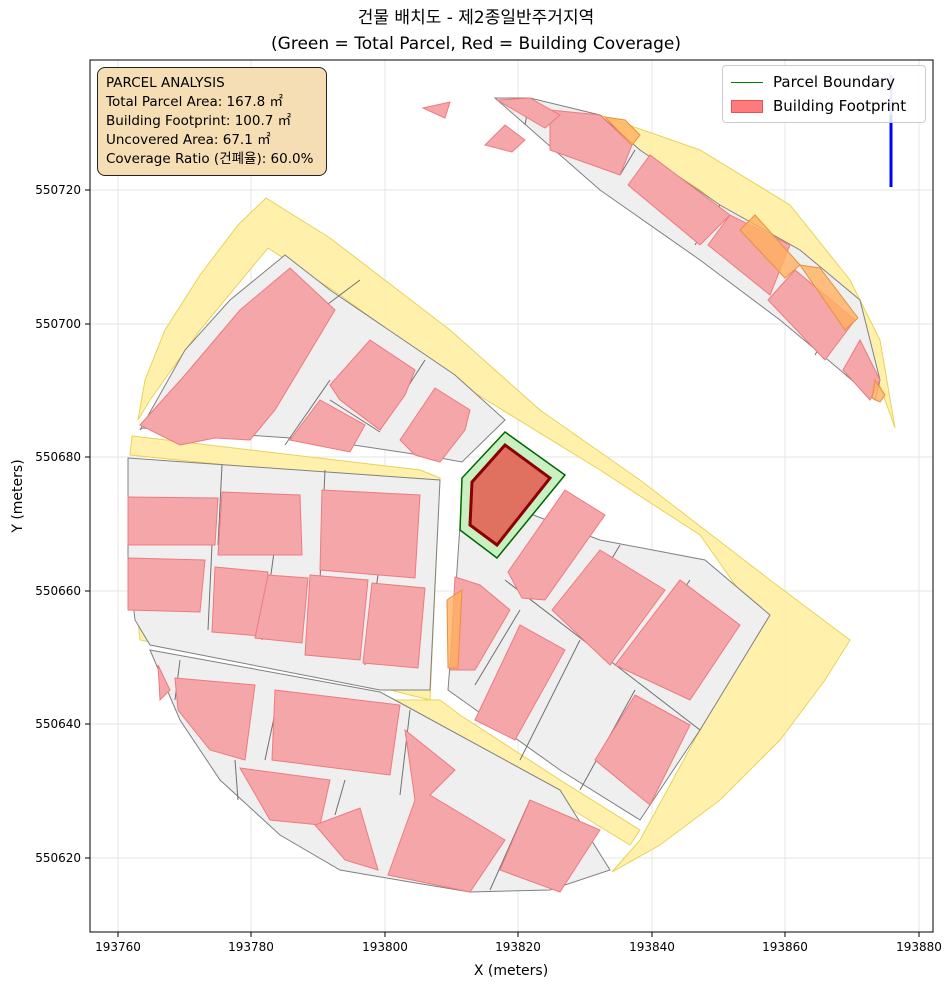  What do you see at coordinates (58, 190) in the screenshot?
I see `y-tick-label: 550720` at bounding box center [58, 190].